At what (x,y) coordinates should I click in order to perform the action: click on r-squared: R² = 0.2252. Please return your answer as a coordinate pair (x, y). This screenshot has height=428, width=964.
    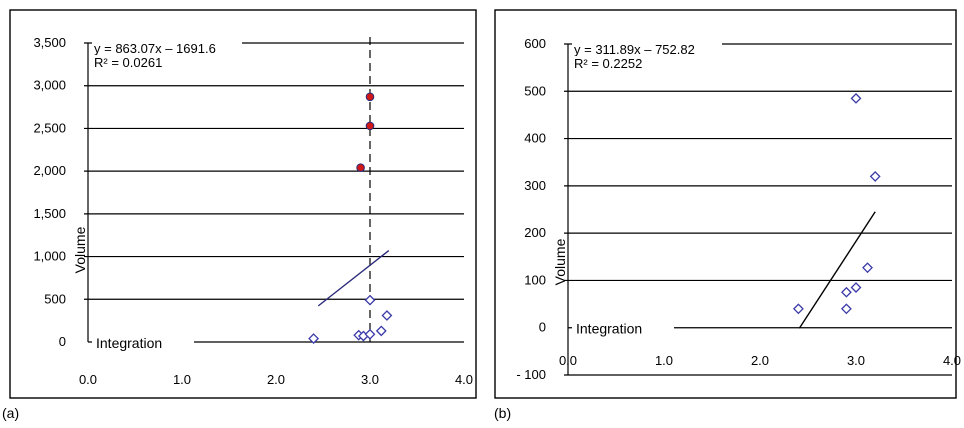
    Looking at the image, I should click on (608, 63).